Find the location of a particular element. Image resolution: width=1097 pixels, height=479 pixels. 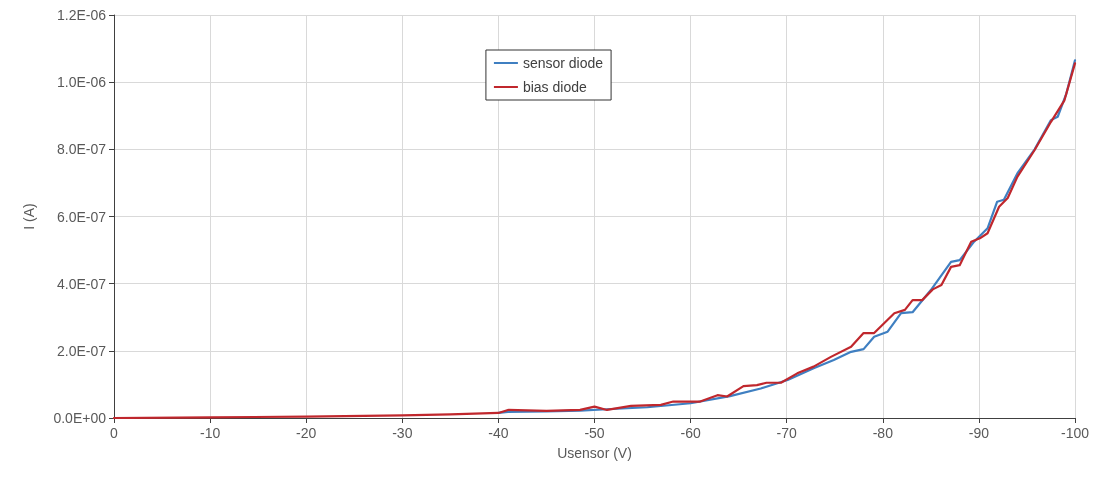

x-tick-label: -90 is located at coordinates (979, 433).